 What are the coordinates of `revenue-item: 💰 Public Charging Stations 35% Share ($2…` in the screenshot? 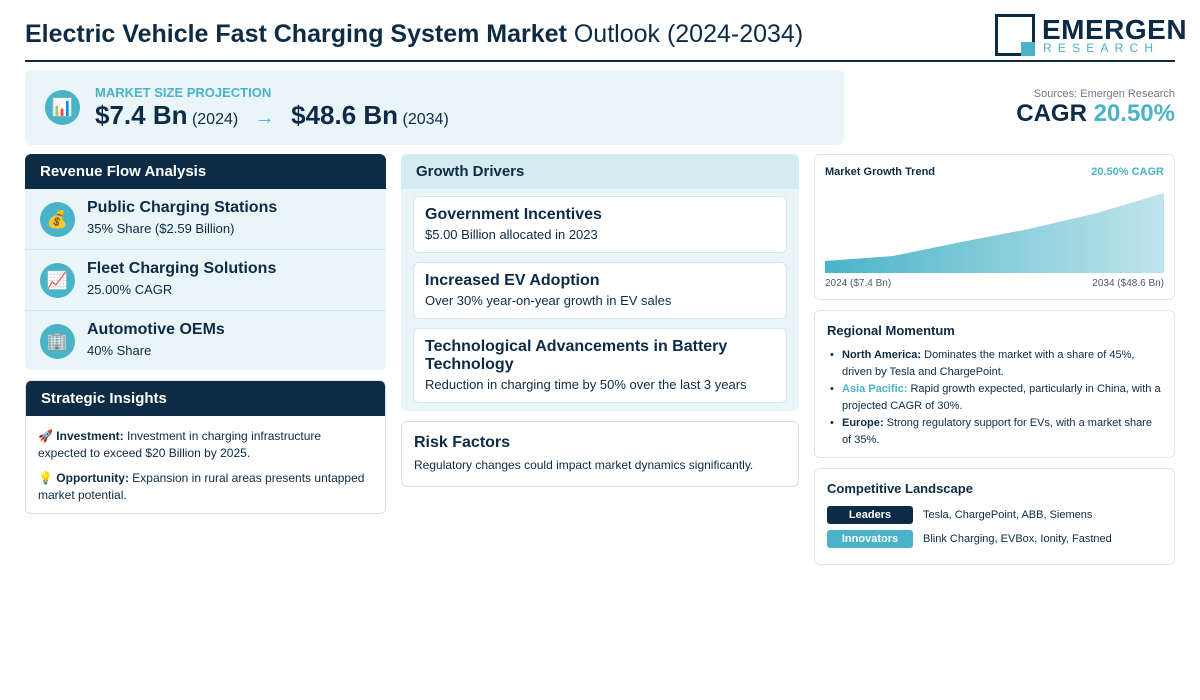 It's located at (205, 219).